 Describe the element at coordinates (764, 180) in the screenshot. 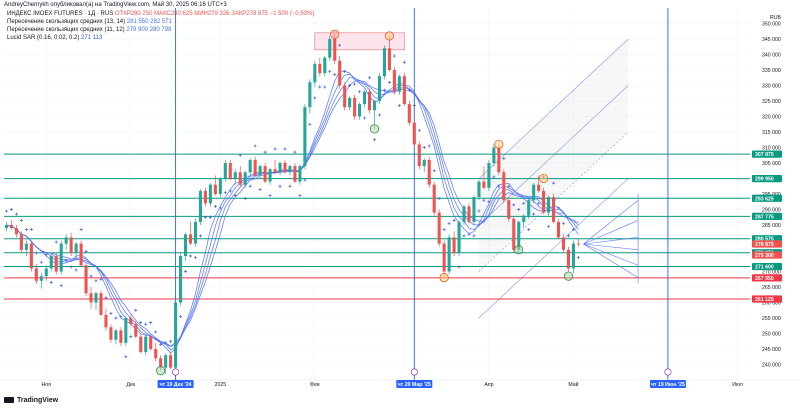

I see `level-badge-label: 299 950` at that location.